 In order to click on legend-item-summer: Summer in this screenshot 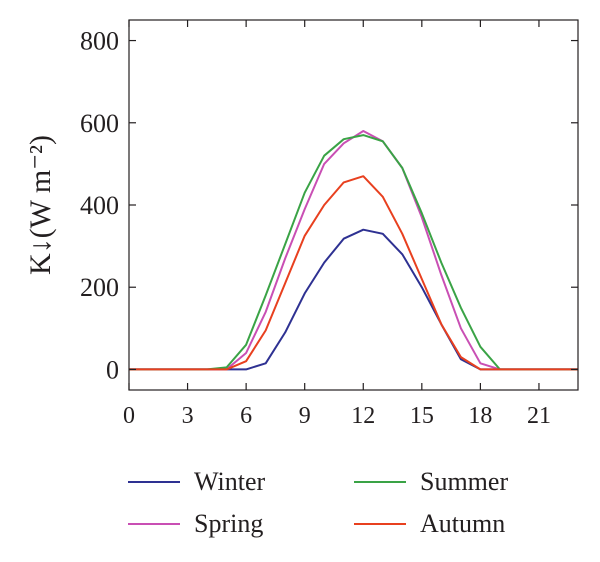, I will do `click(431, 482)`.